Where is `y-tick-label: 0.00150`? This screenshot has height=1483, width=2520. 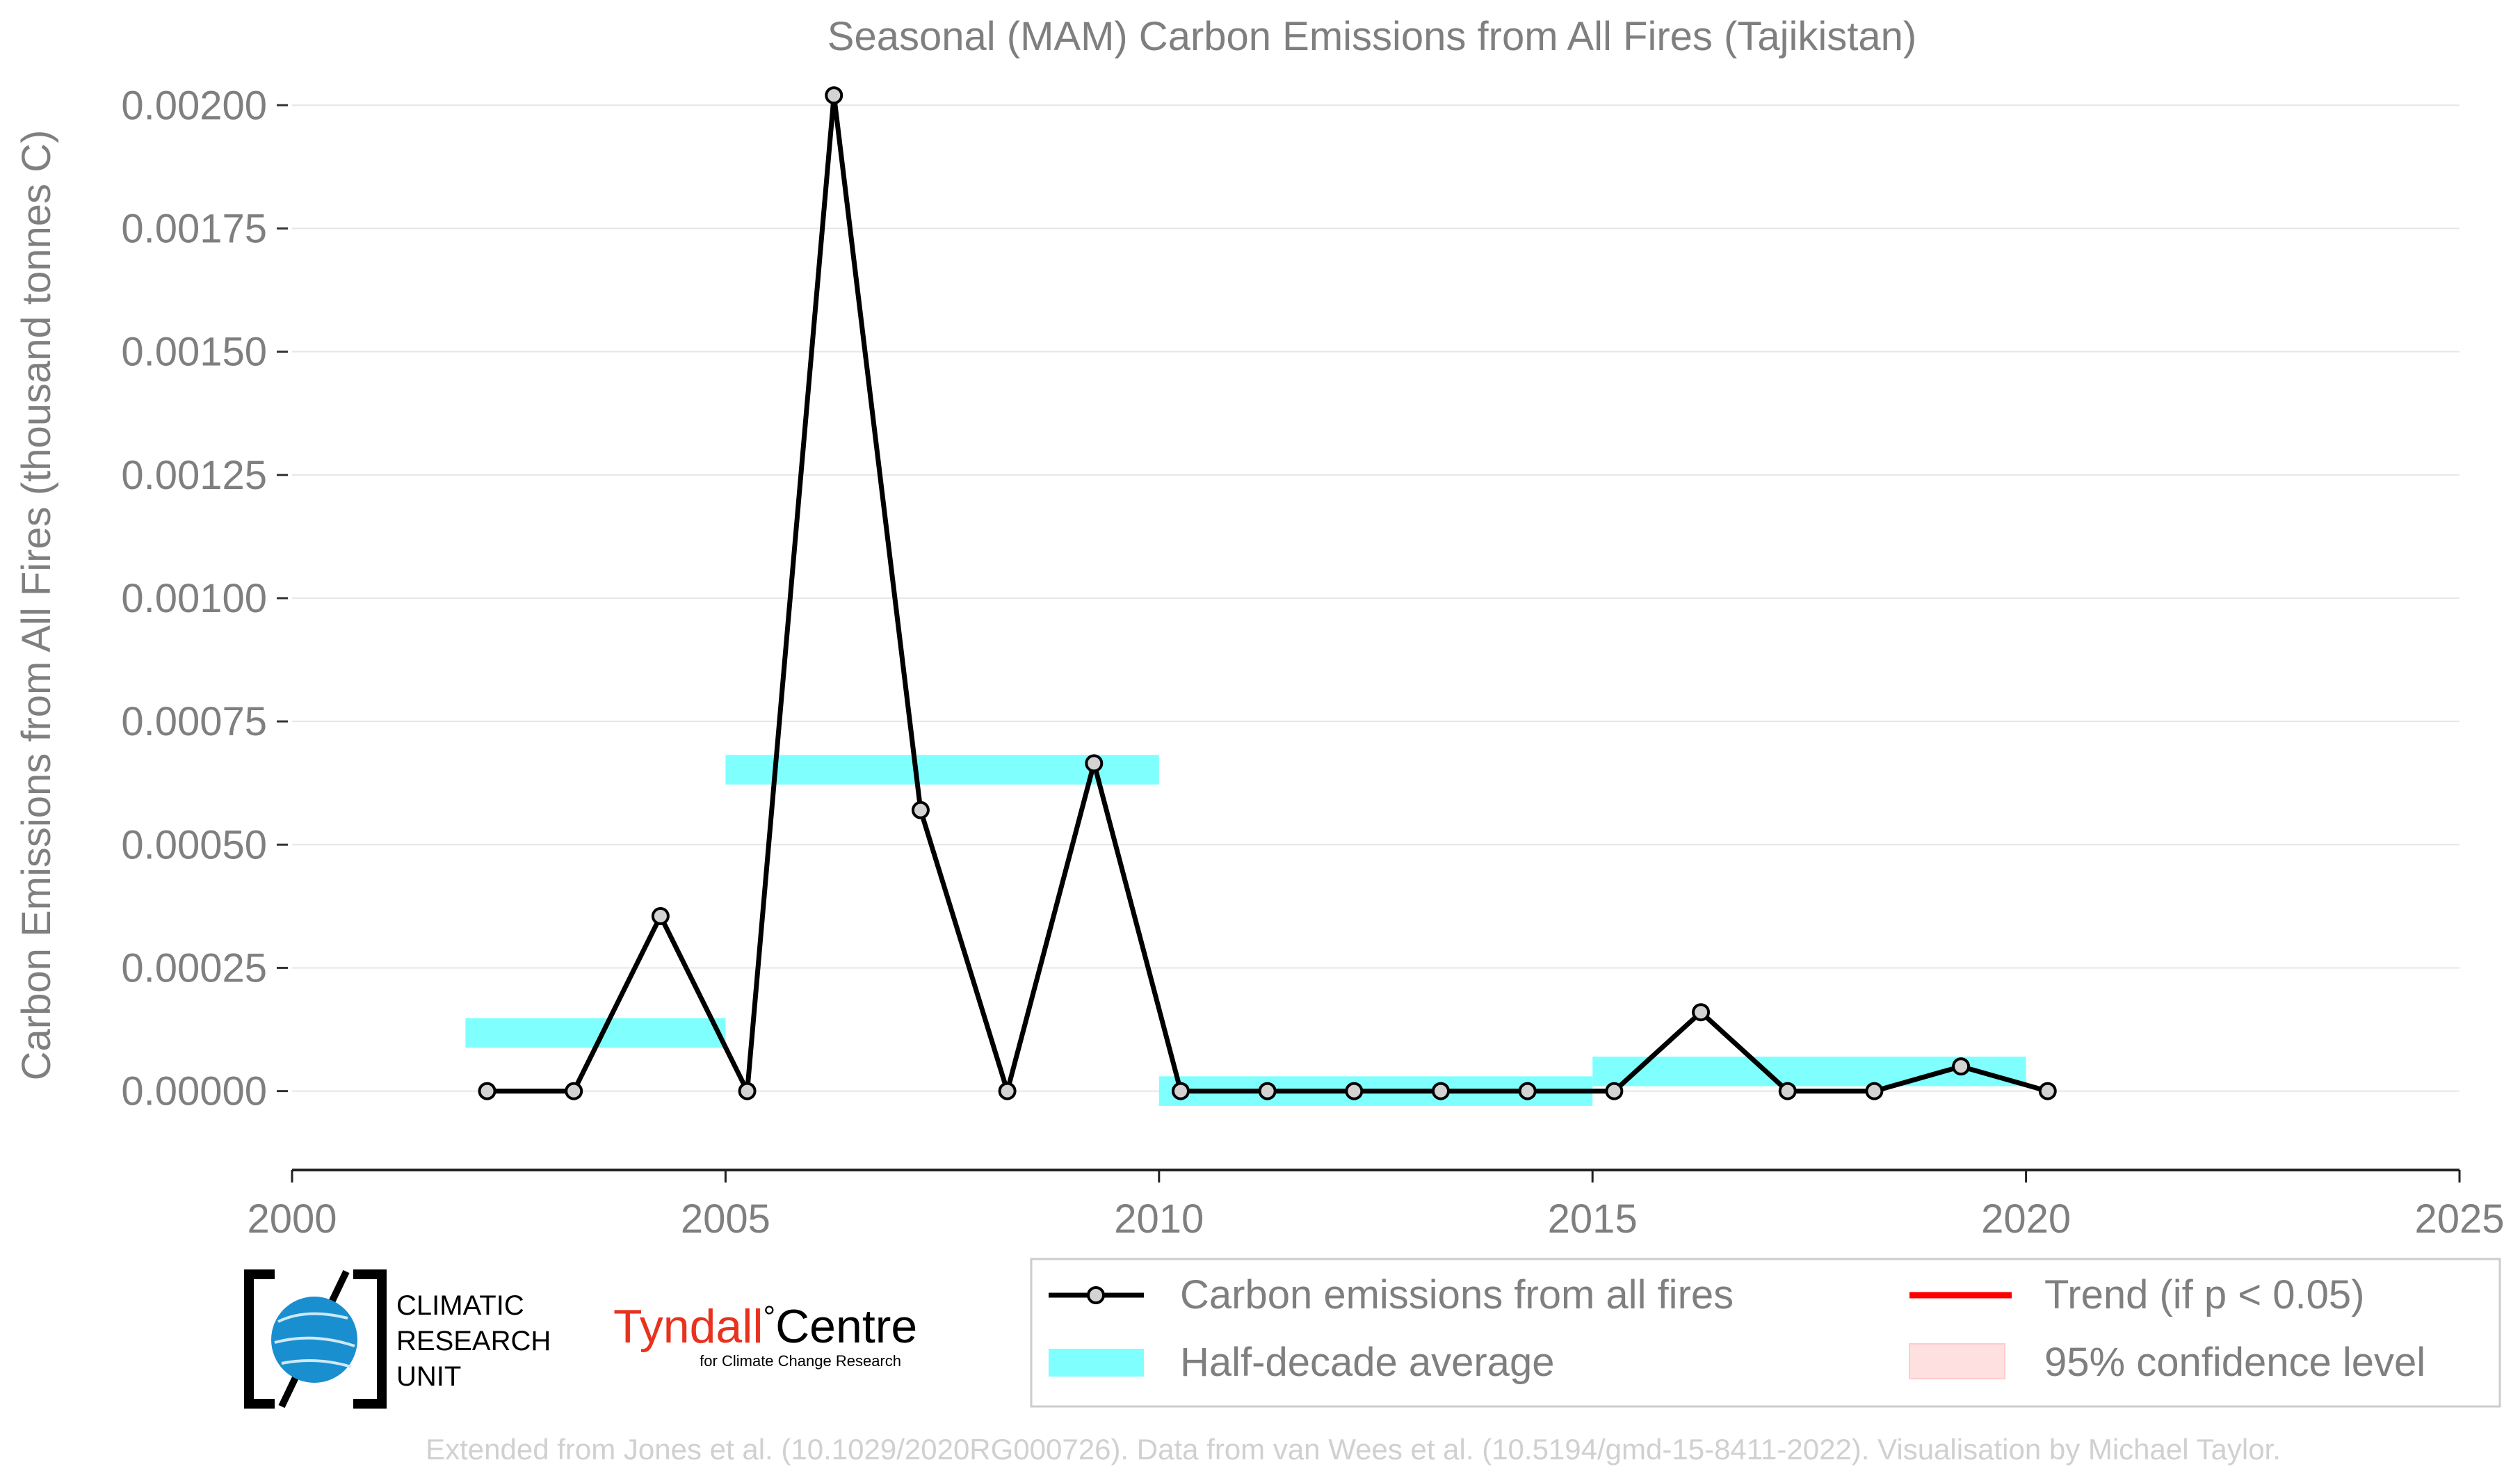 y-tick-label: 0.00150 is located at coordinates (194, 352).